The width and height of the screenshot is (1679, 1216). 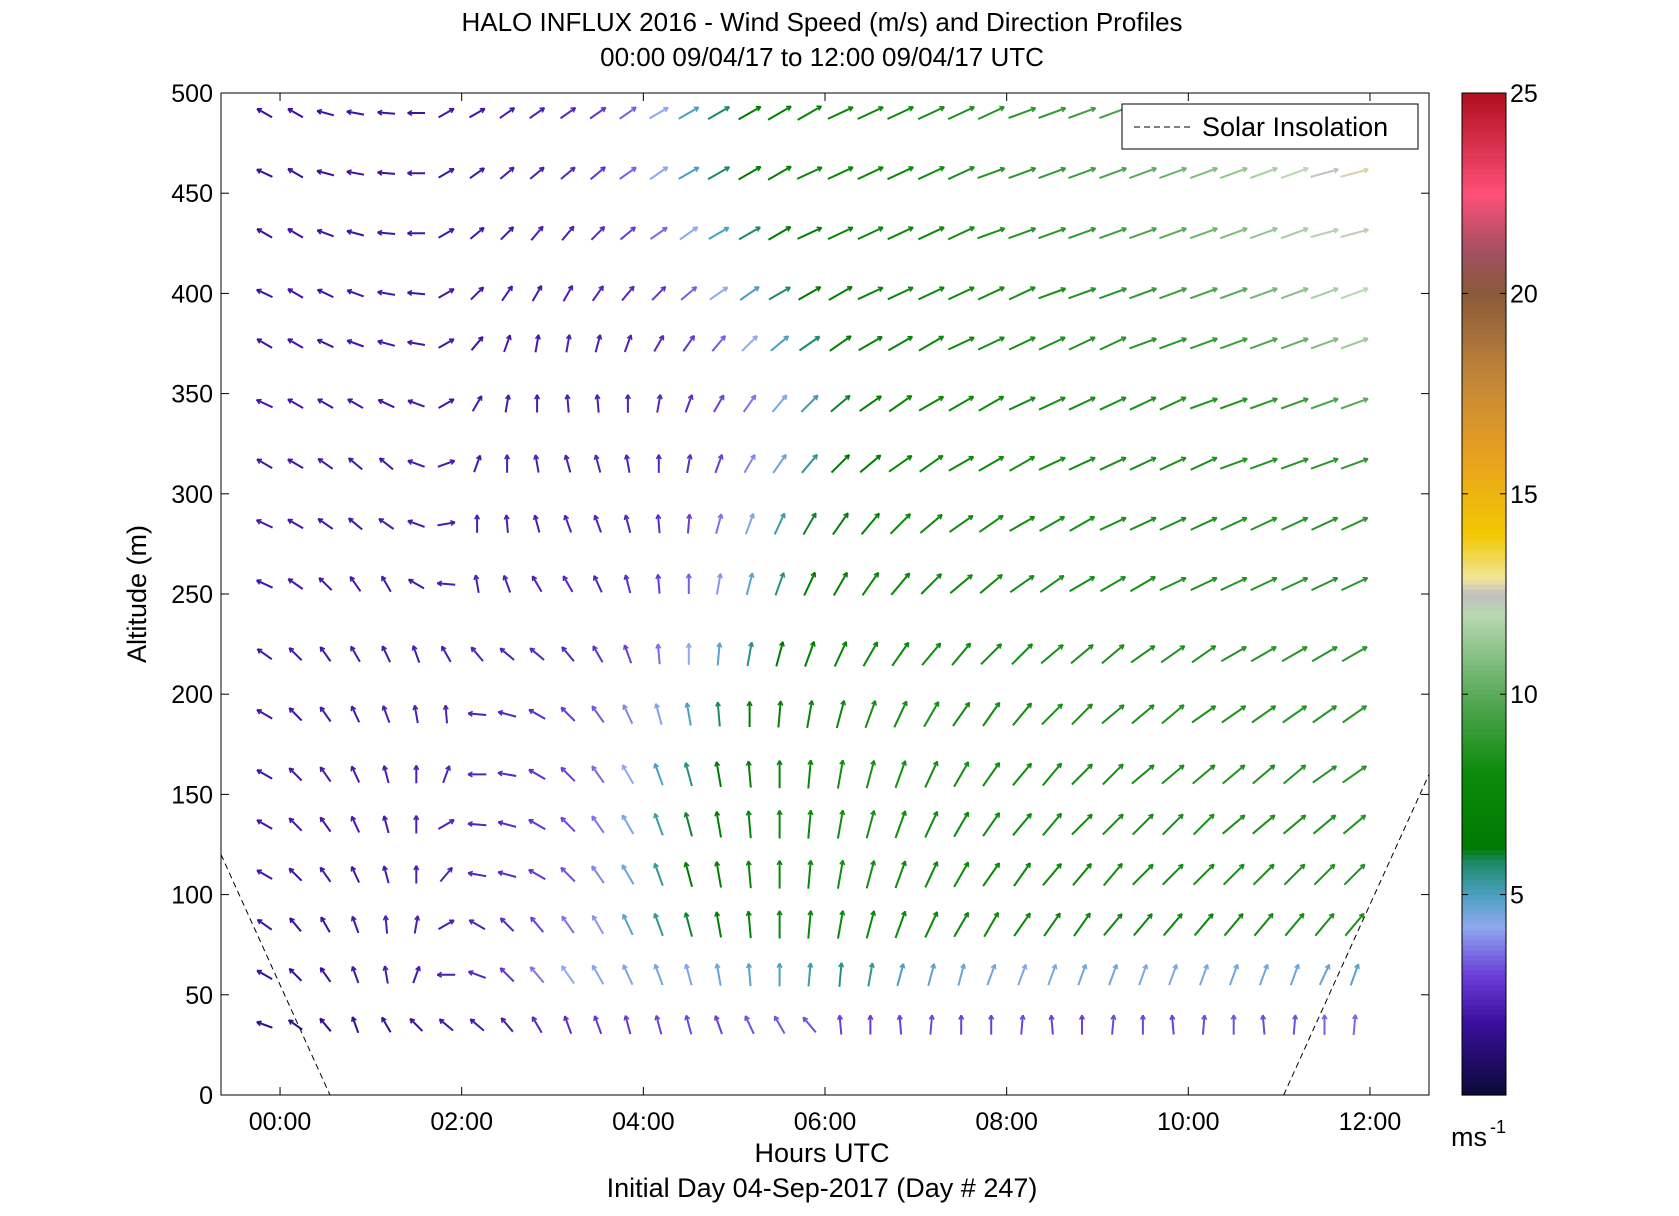 What do you see at coordinates (825, 1122) in the screenshot?
I see `x-tick-label: 06:00` at bounding box center [825, 1122].